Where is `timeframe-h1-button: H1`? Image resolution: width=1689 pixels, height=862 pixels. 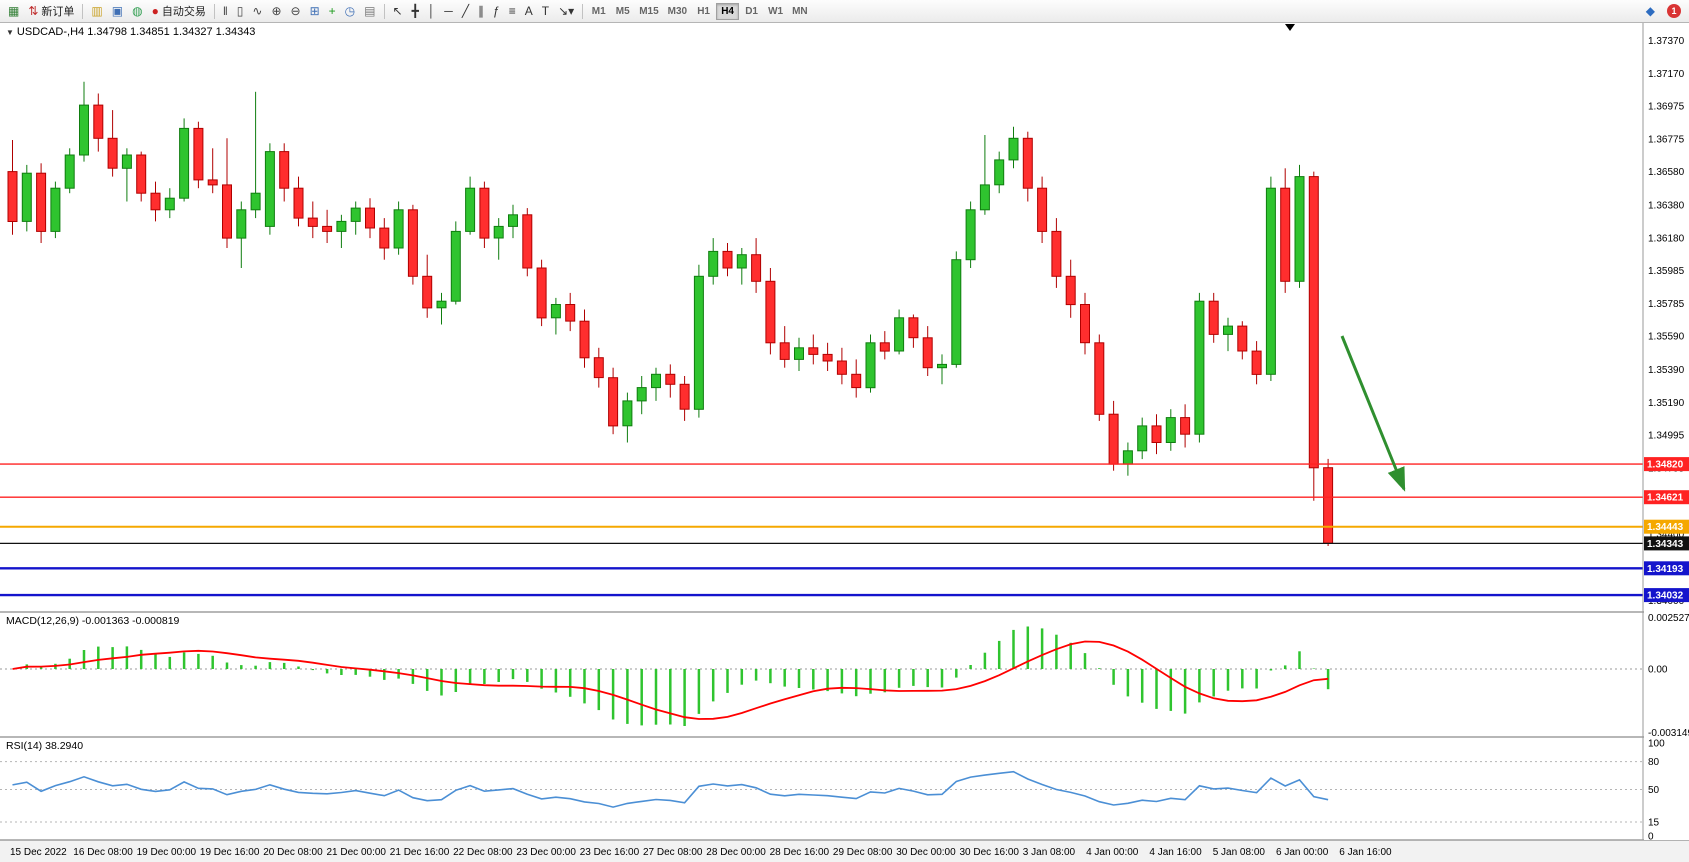 timeframe-h1-button: H1 is located at coordinates (703, 11).